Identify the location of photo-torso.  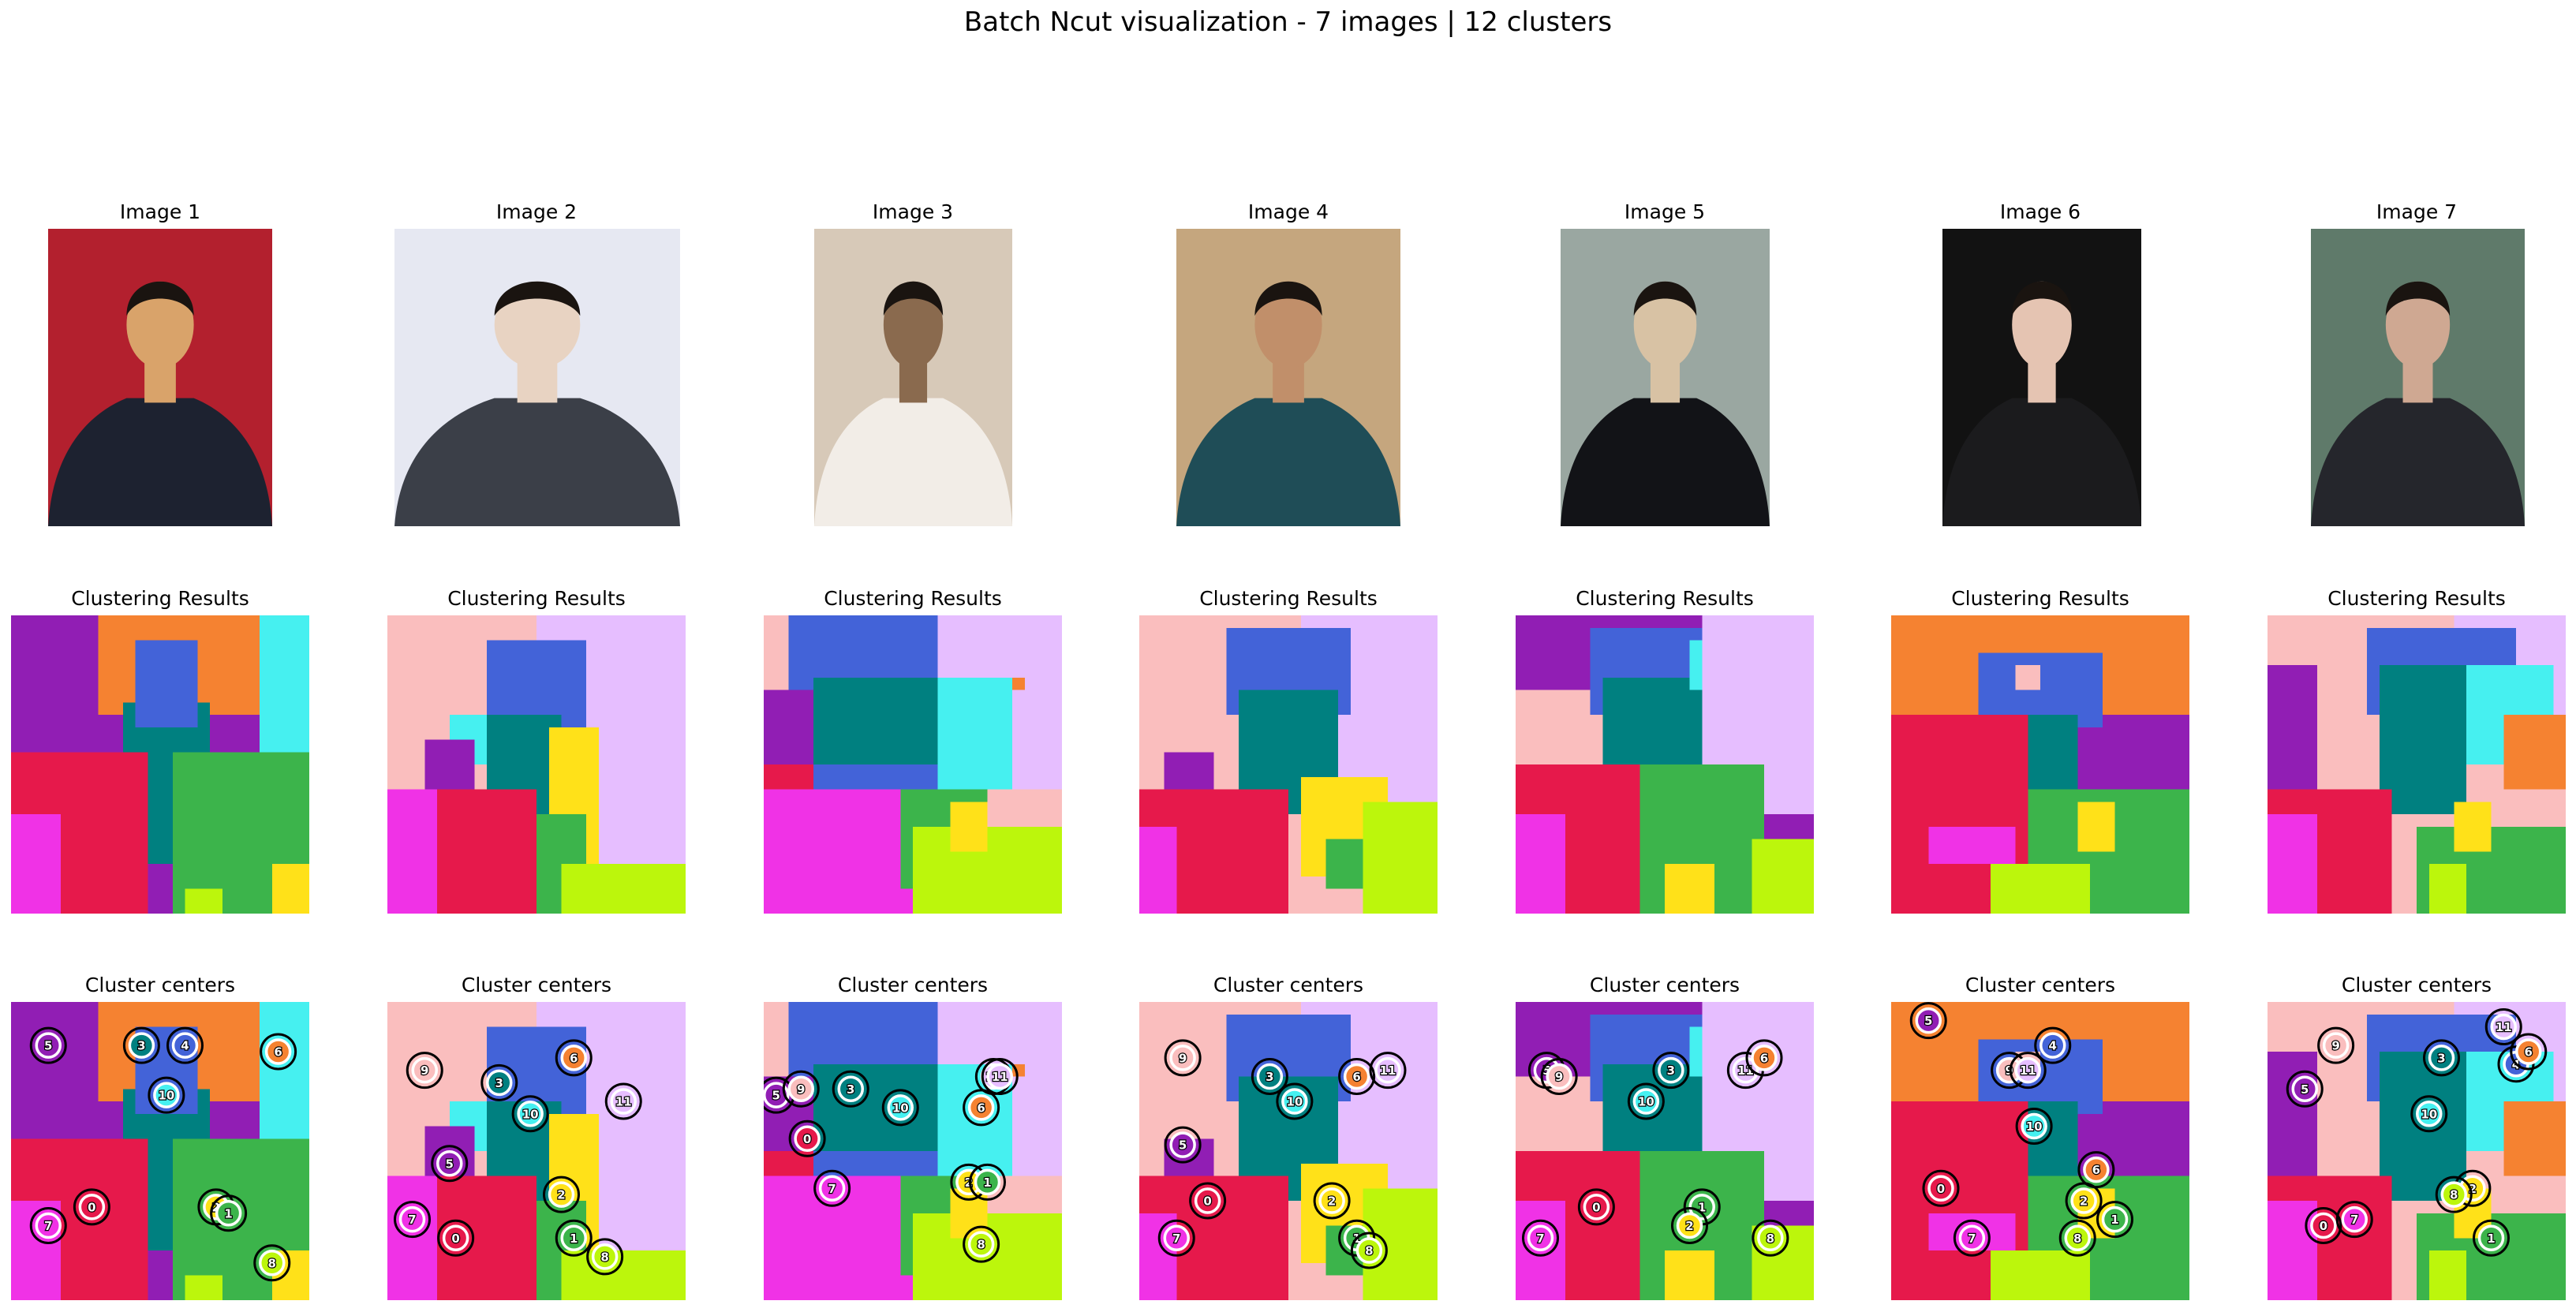
(913, 462).